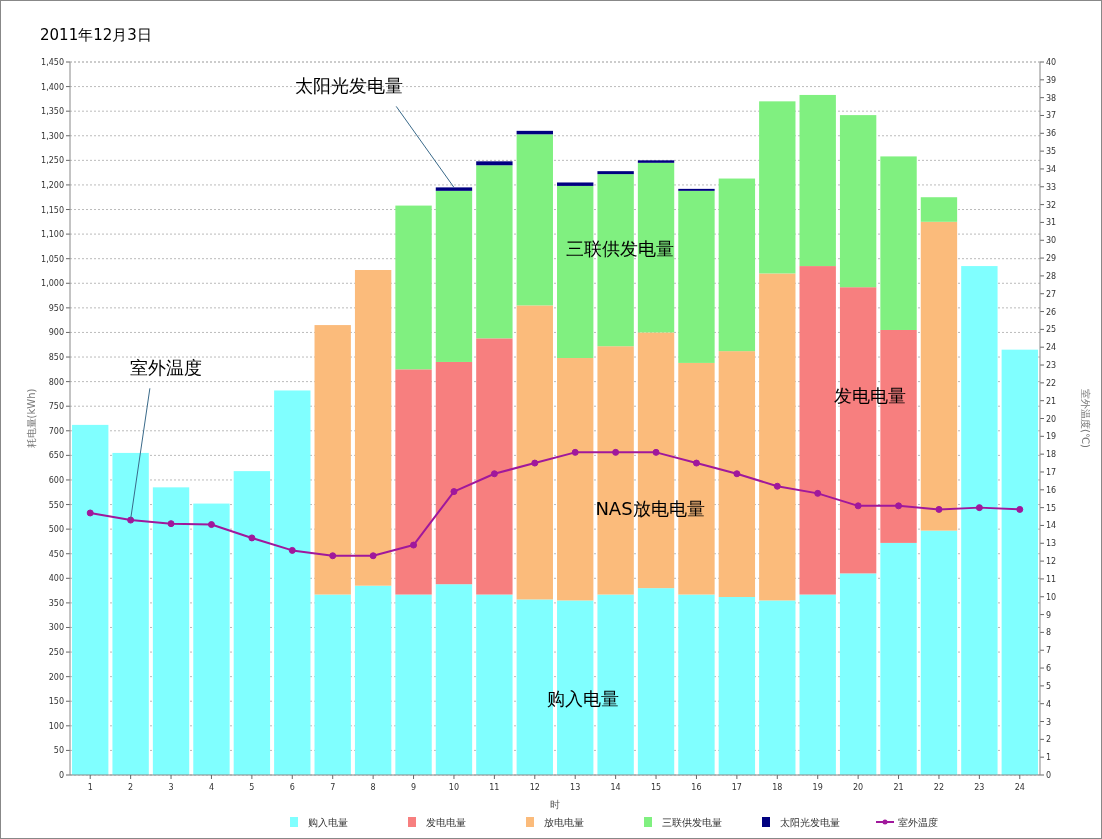  What do you see at coordinates (1049, 651) in the screenshot?
I see `y2-tick-label: 7` at bounding box center [1049, 651].